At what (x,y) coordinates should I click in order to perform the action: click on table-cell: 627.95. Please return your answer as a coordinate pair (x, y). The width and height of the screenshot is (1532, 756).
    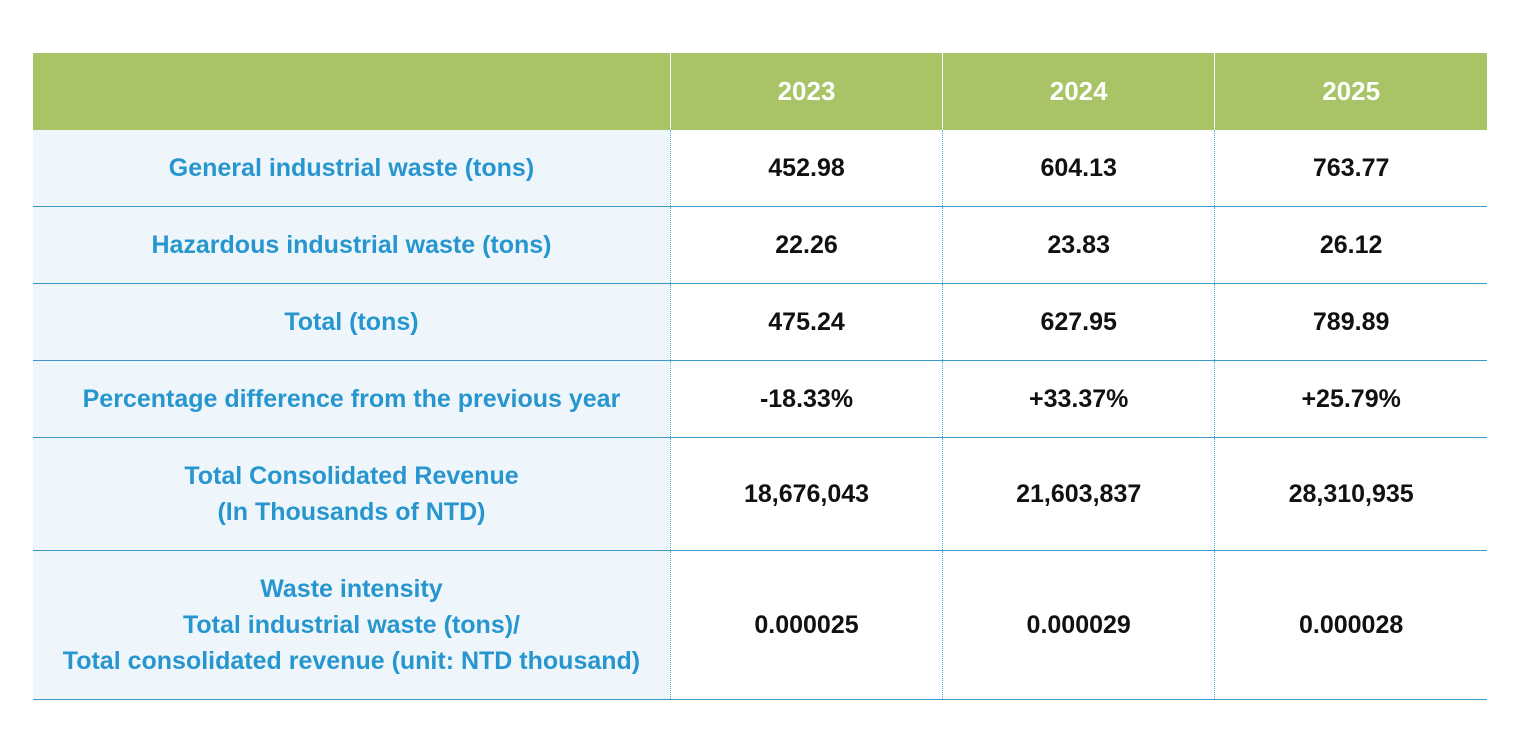
    Looking at the image, I should click on (1078, 322).